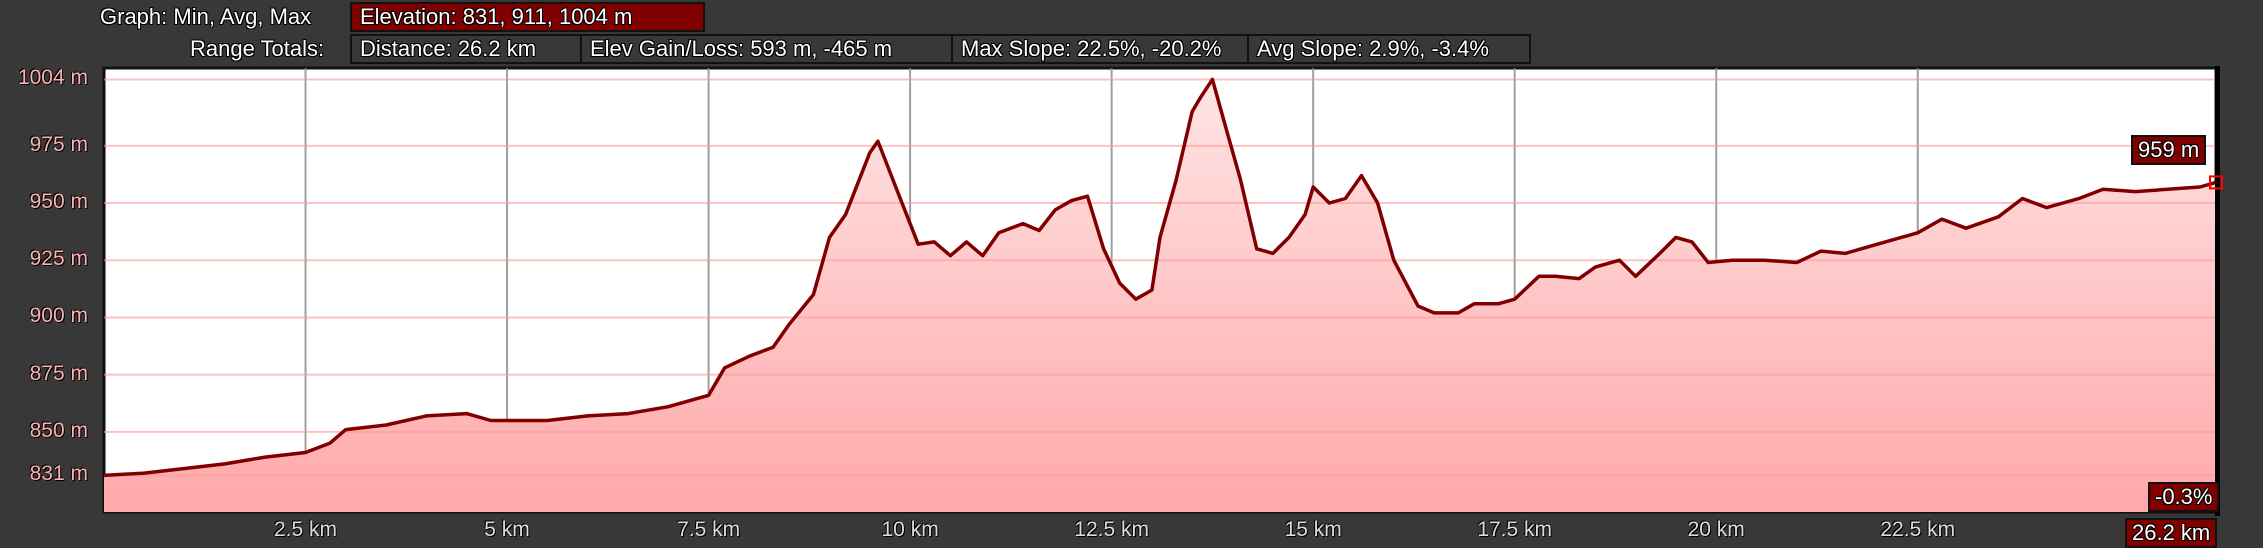 This screenshot has height=548, width=2263. What do you see at coordinates (306, 529) in the screenshot?
I see `x-tick-label: 2.5 km` at bounding box center [306, 529].